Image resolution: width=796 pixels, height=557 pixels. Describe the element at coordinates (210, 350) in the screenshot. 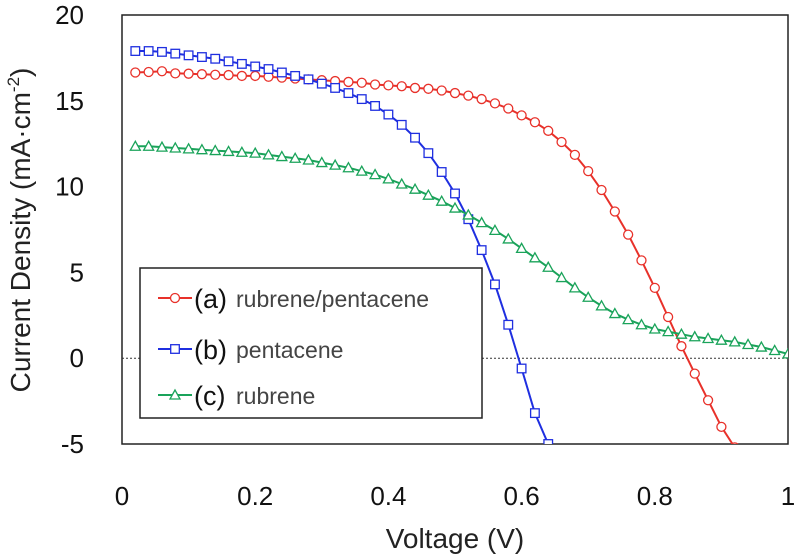

I see `legend-id-b: (b)` at that location.